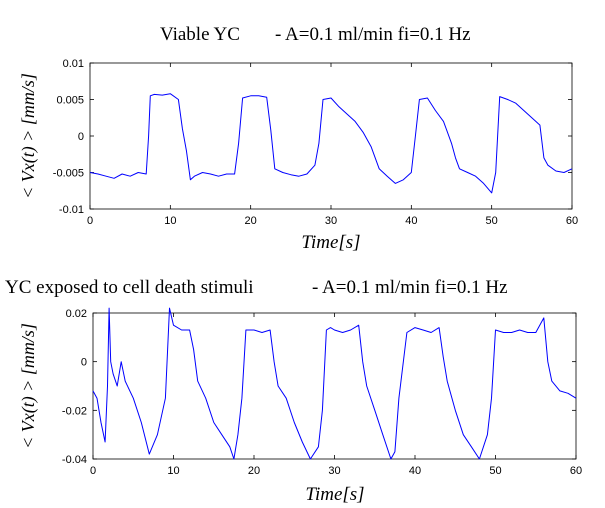 The image size is (605, 508). Describe the element at coordinates (76, 314) in the screenshot. I see `y-tick-label: 0.02` at that location.